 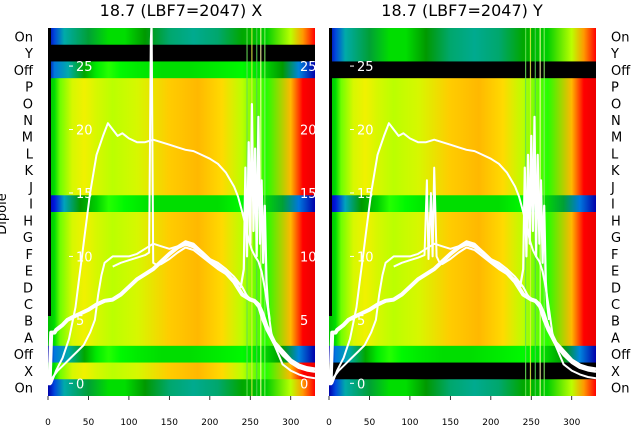 What do you see at coordinates (181, 10) in the screenshot?
I see `panel-title-x: 18.7 (LBF7=2047) X` at bounding box center [181, 10].